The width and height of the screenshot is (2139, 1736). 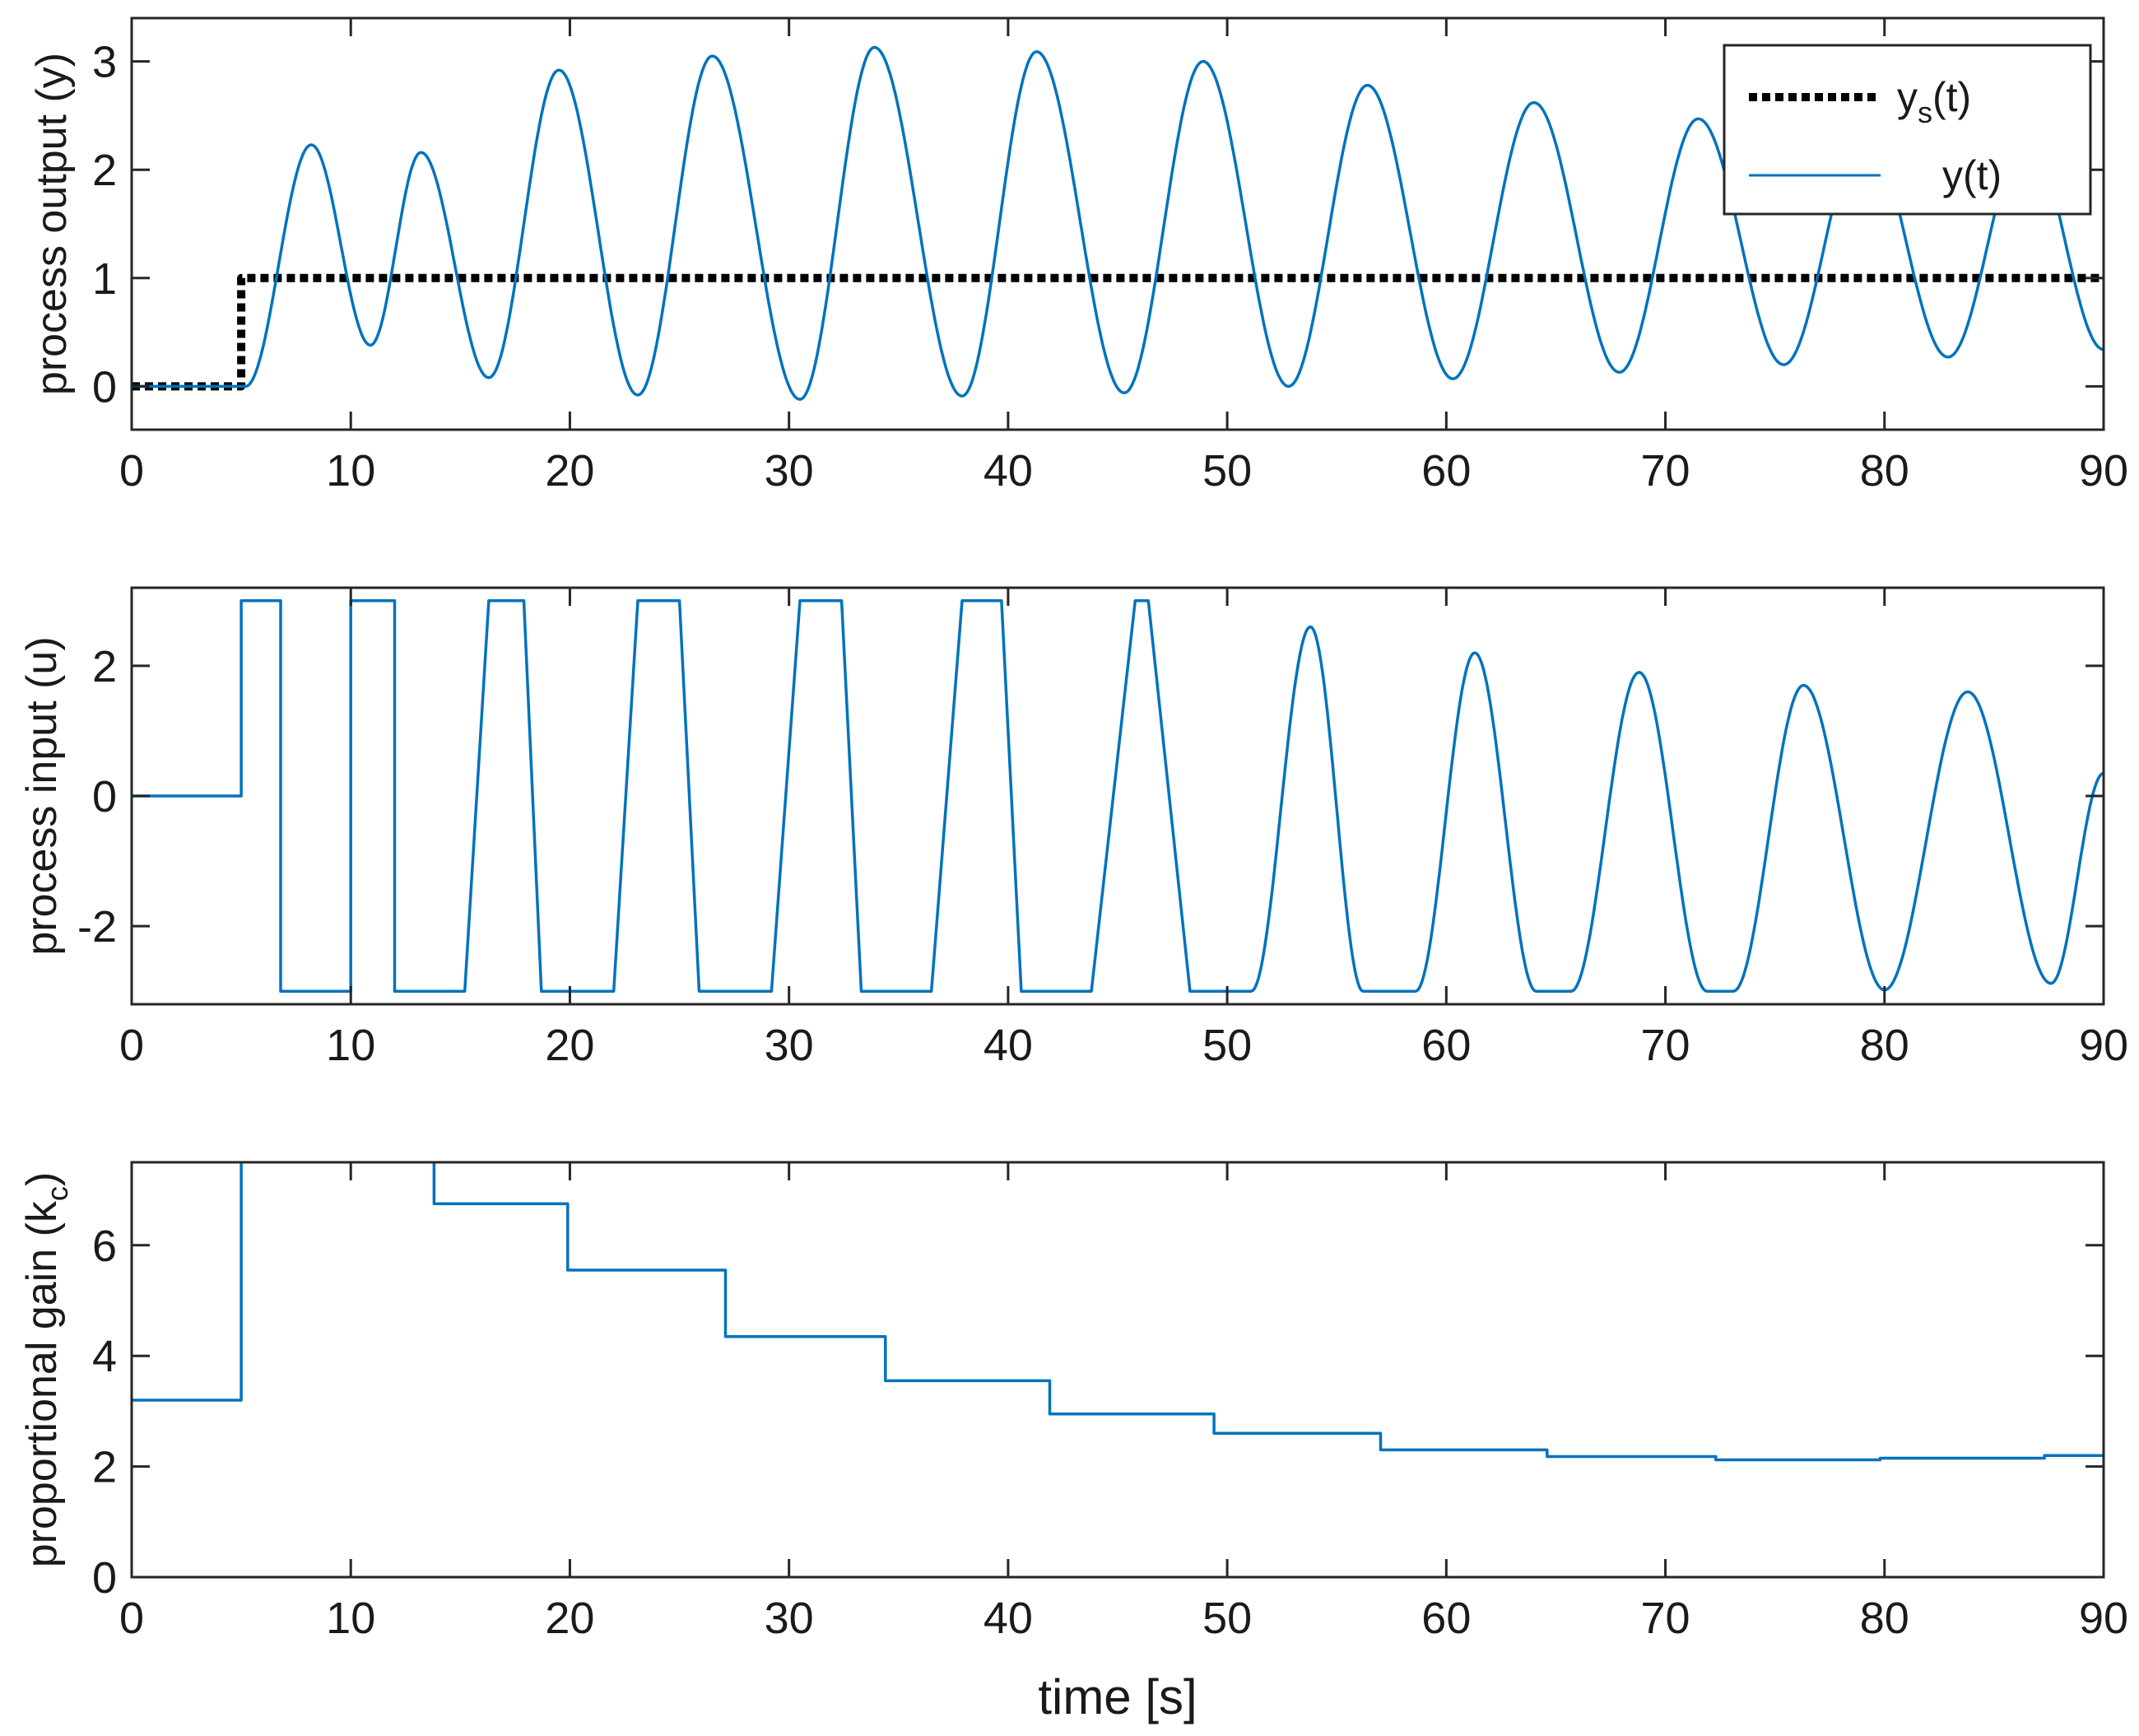 What do you see at coordinates (52, 224) in the screenshot?
I see `output-ylabel: process output (y)` at bounding box center [52, 224].